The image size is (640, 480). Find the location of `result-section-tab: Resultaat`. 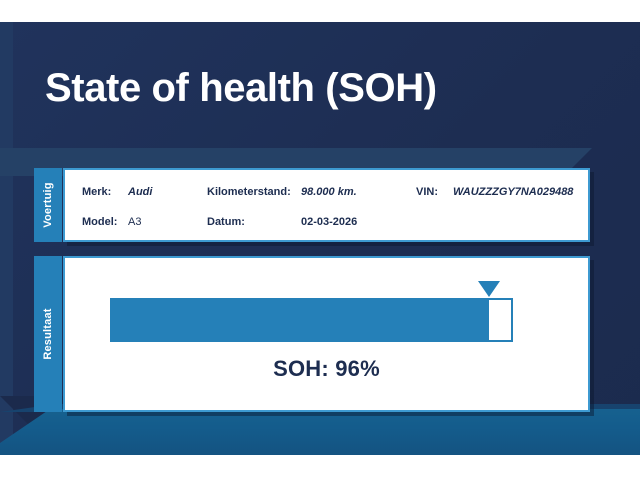

result-section-tab: Resultaat is located at coordinates (48, 334).